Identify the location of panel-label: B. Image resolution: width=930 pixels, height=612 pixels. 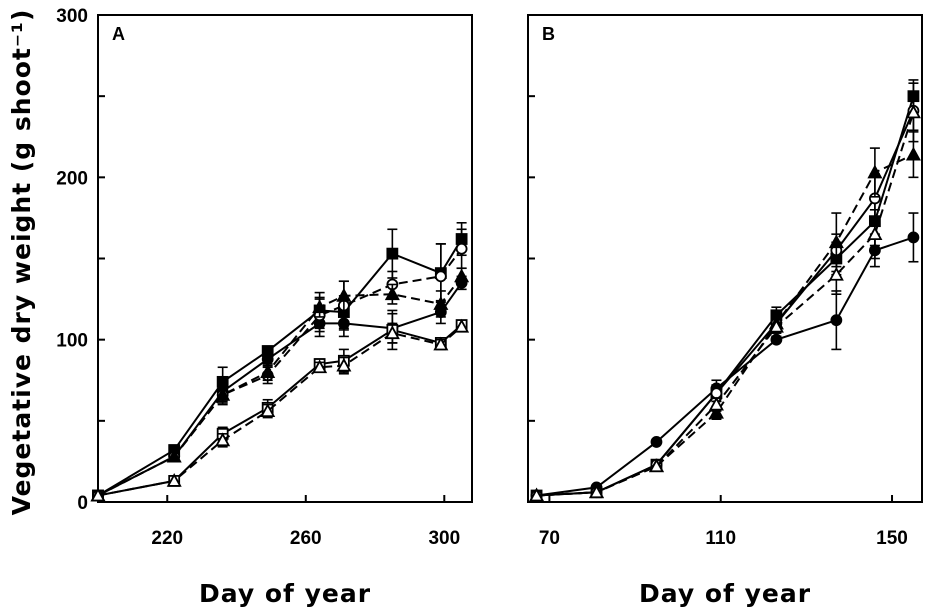
(548, 34).